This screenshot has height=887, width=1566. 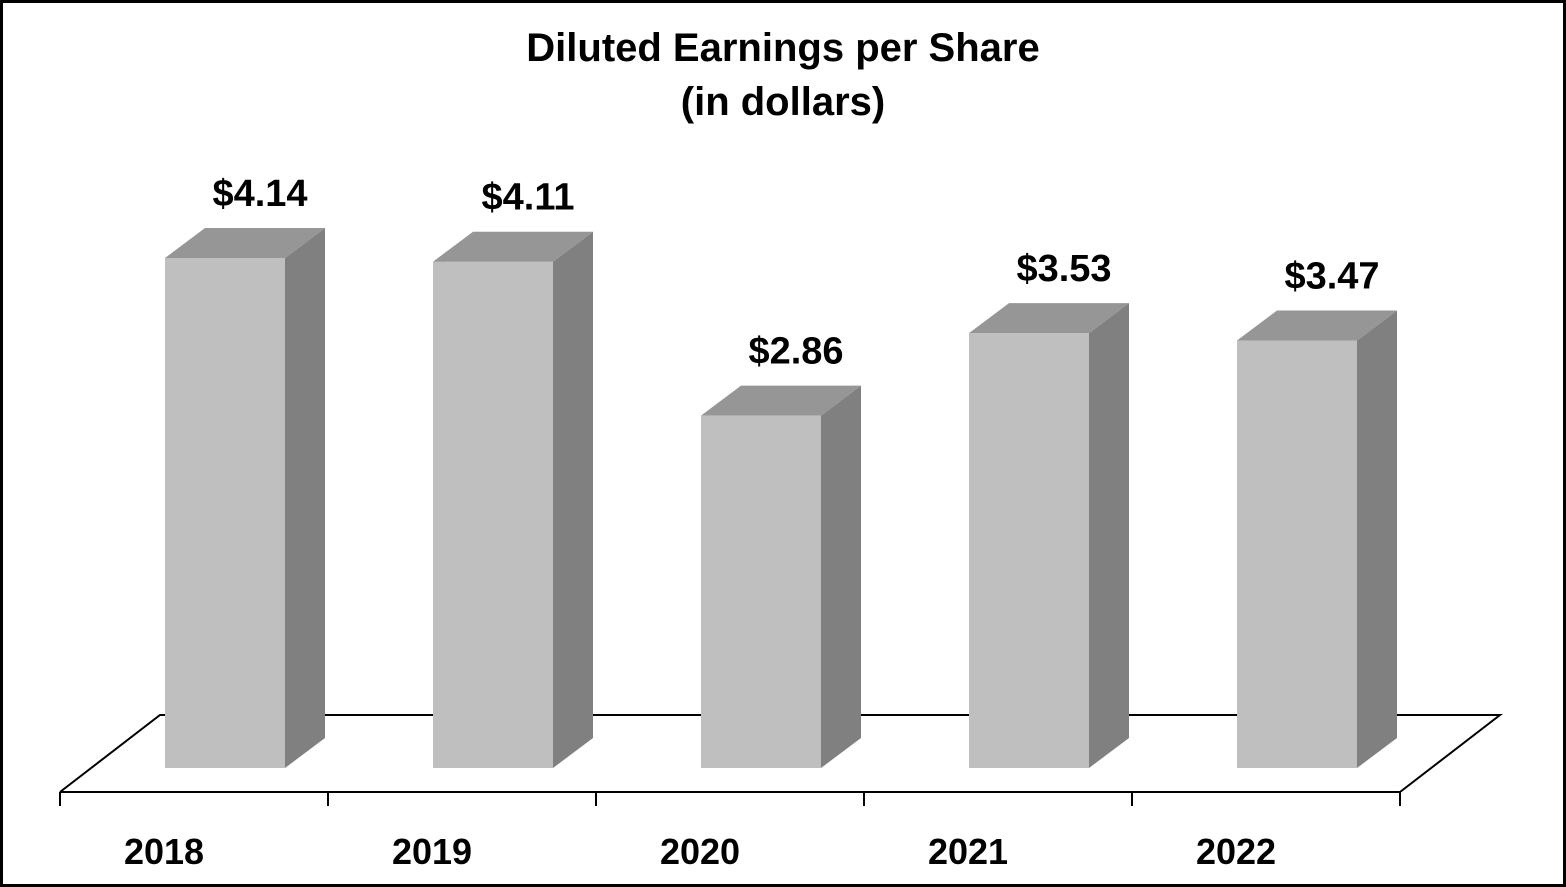 What do you see at coordinates (1377, 539) in the screenshot?
I see `bar-side-2022` at bounding box center [1377, 539].